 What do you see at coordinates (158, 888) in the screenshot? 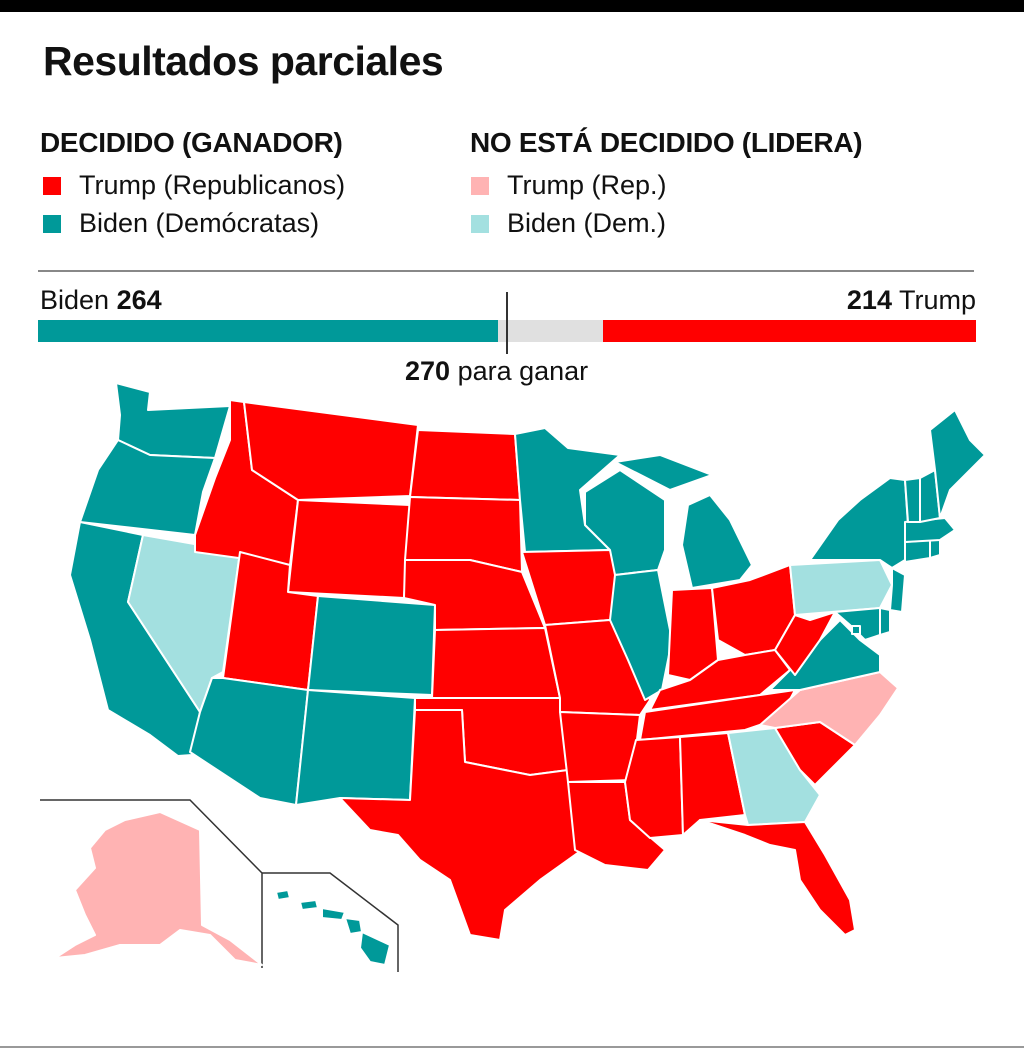
I see `state-alaska` at bounding box center [158, 888].